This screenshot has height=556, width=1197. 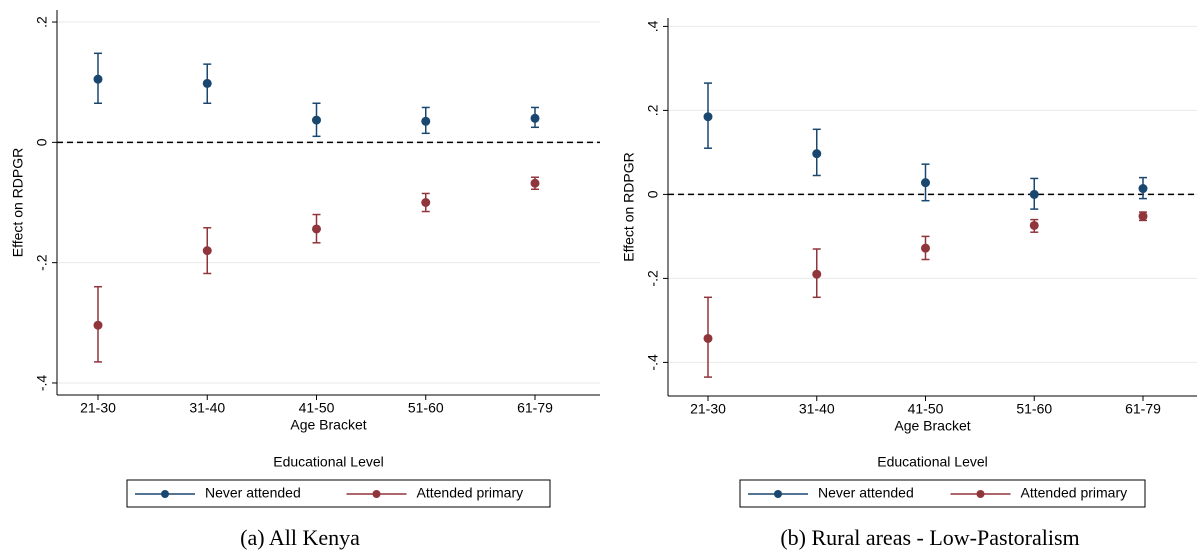 What do you see at coordinates (653, 26) in the screenshot?
I see `y-tick-label: .4` at bounding box center [653, 26].